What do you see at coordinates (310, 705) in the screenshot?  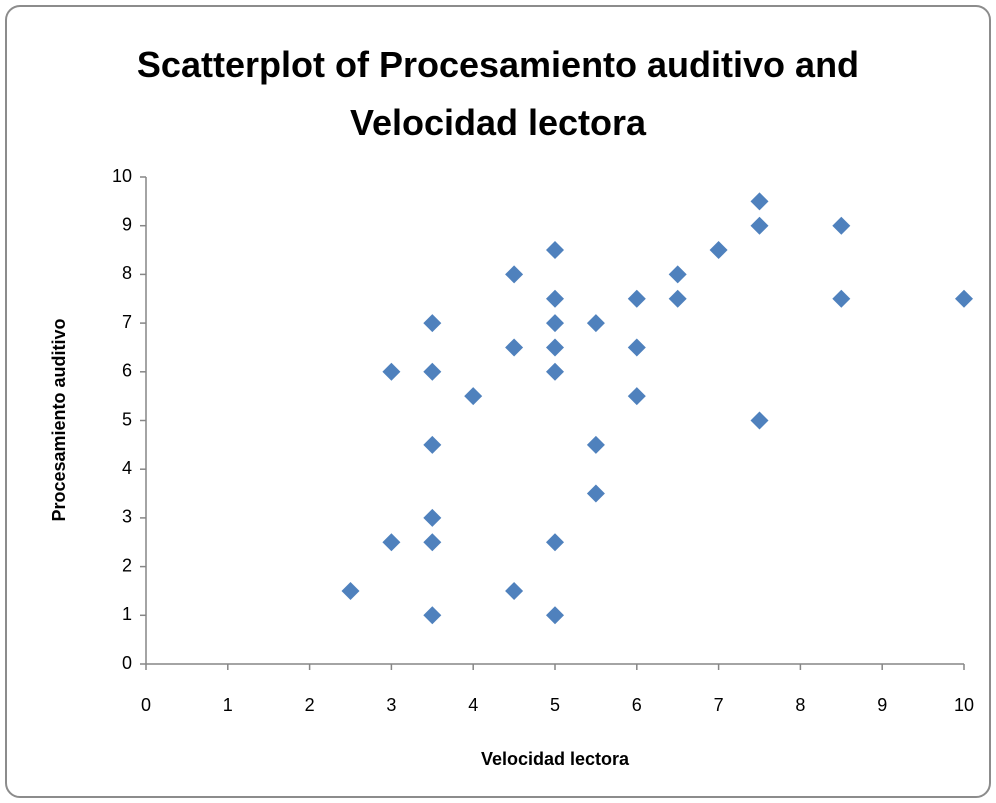 I see `x-tick-label: 2` at bounding box center [310, 705].